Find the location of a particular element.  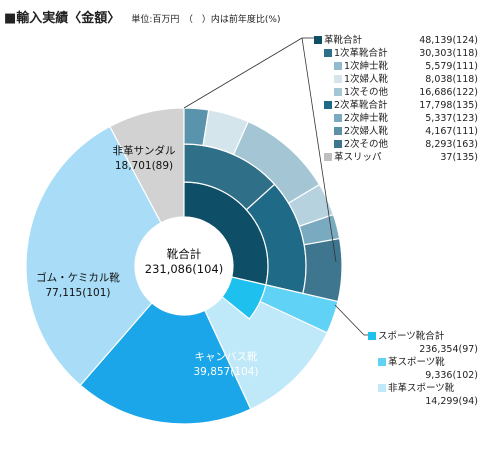

legend-item: 2次その他 8,293(163) is located at coordinates (396, 144).